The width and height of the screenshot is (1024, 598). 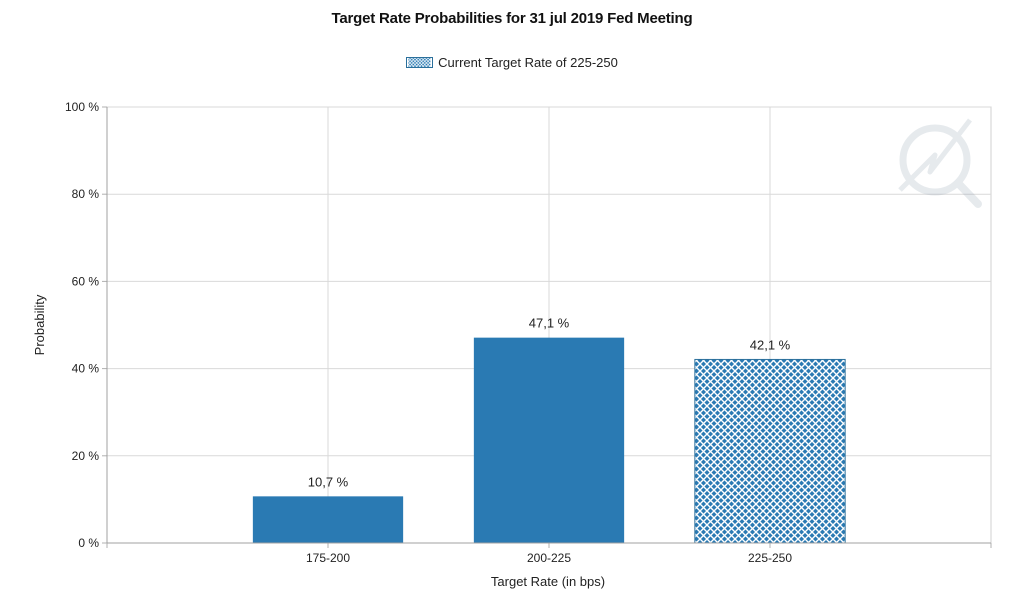 What do you see at coordinates (328, 481) in the screenshot?
I see `data-label-175-200: 10,7 %` at bounding box center [328, 481].